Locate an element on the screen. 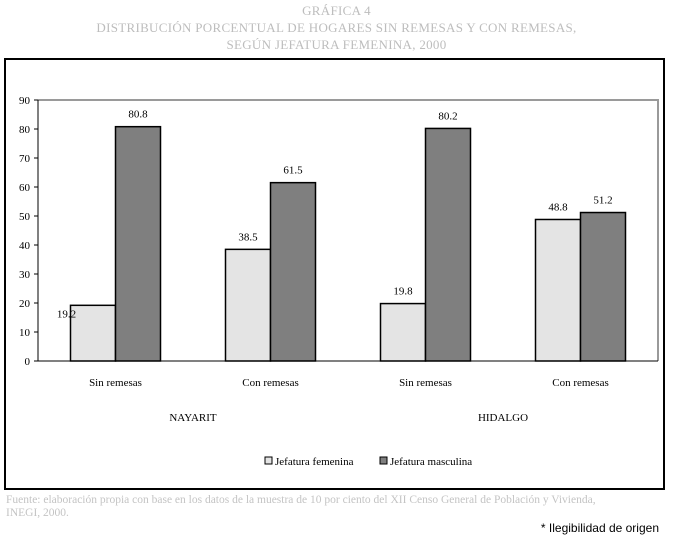  y-tick-label: 40 is located at coordinates (25, 246).